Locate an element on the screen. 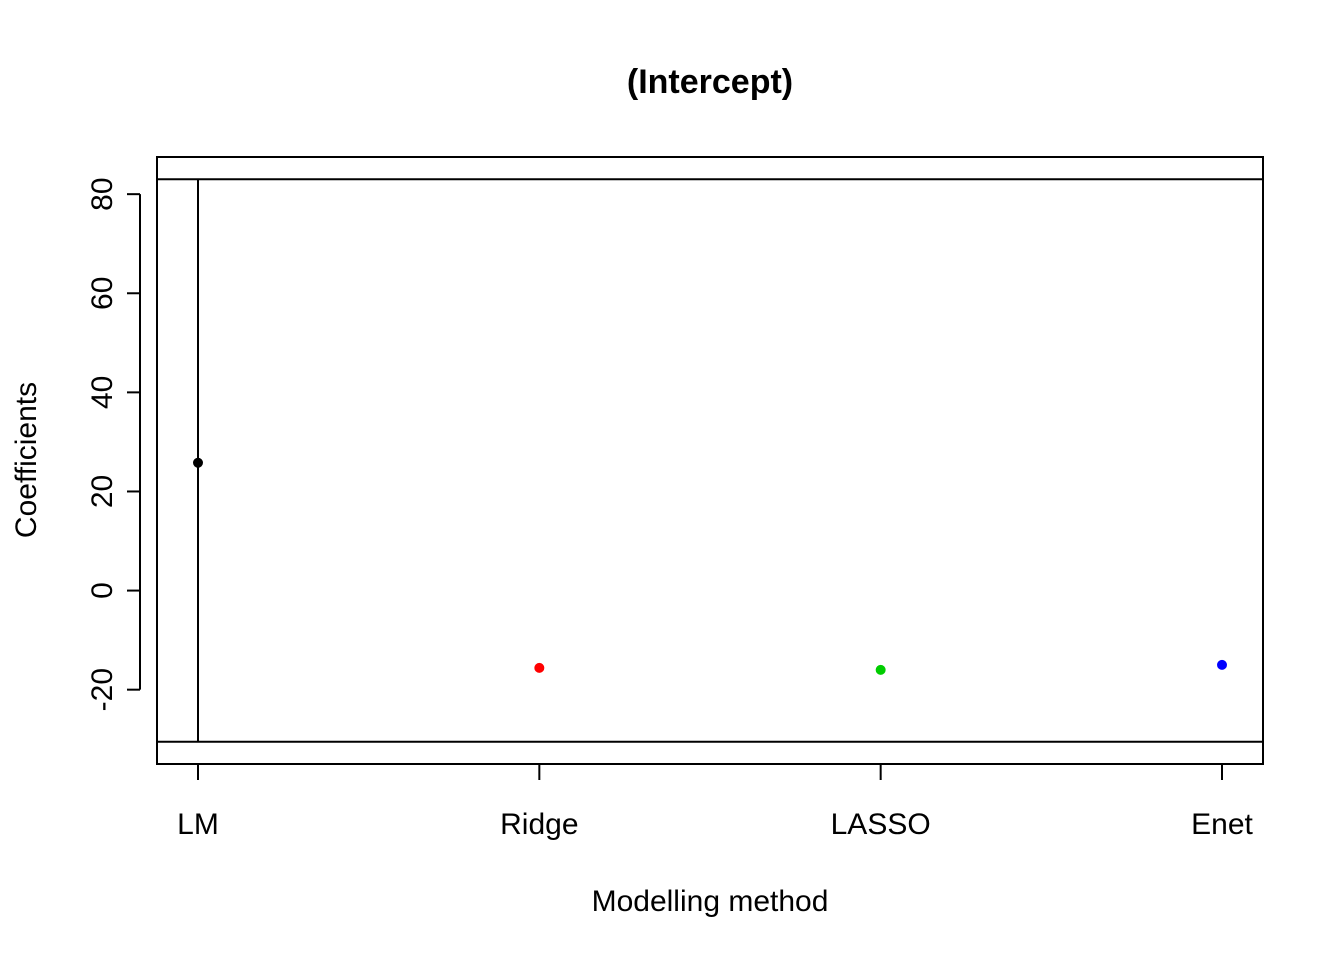  x-tick-label-lm: LM is located at coordinates (198, 824).